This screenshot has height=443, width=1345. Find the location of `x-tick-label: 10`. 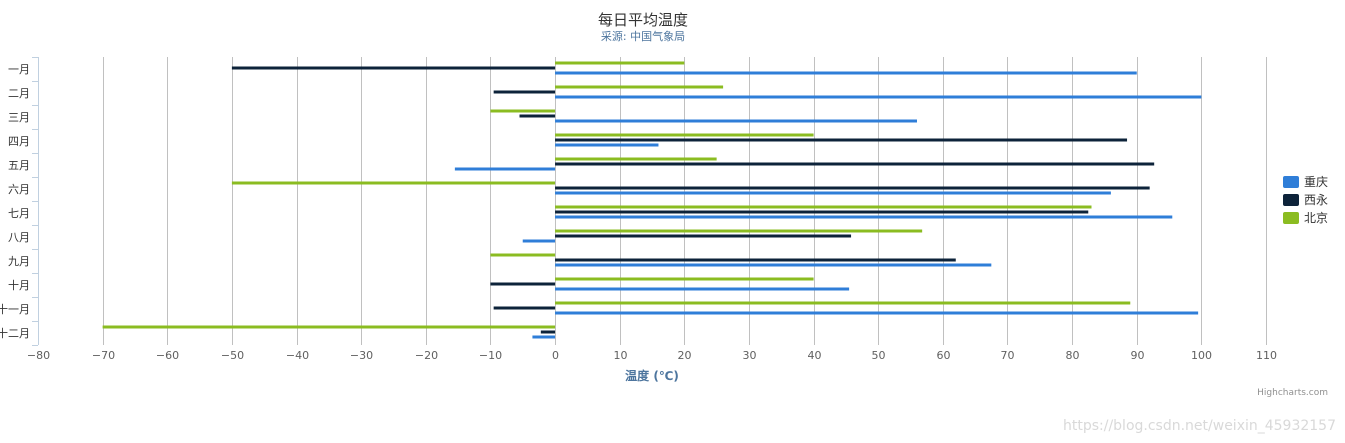

x-tick-label: 10 is located at coordinates (621, 355).